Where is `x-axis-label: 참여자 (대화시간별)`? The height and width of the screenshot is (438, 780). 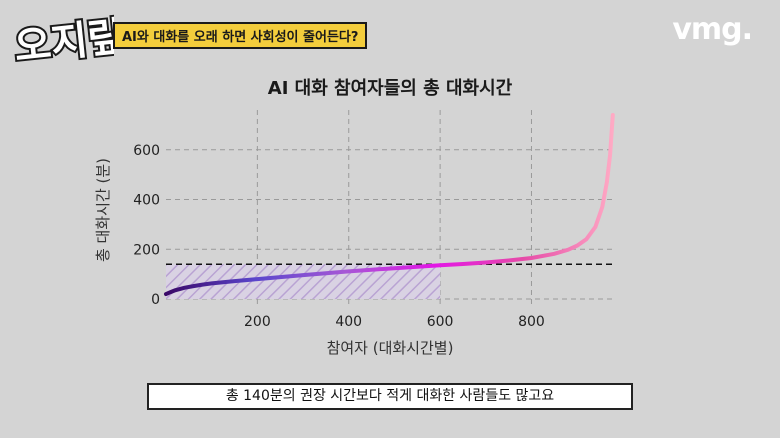 x-axis-label: 참여자 (대화시간별) is located at coordinates (390, 348).